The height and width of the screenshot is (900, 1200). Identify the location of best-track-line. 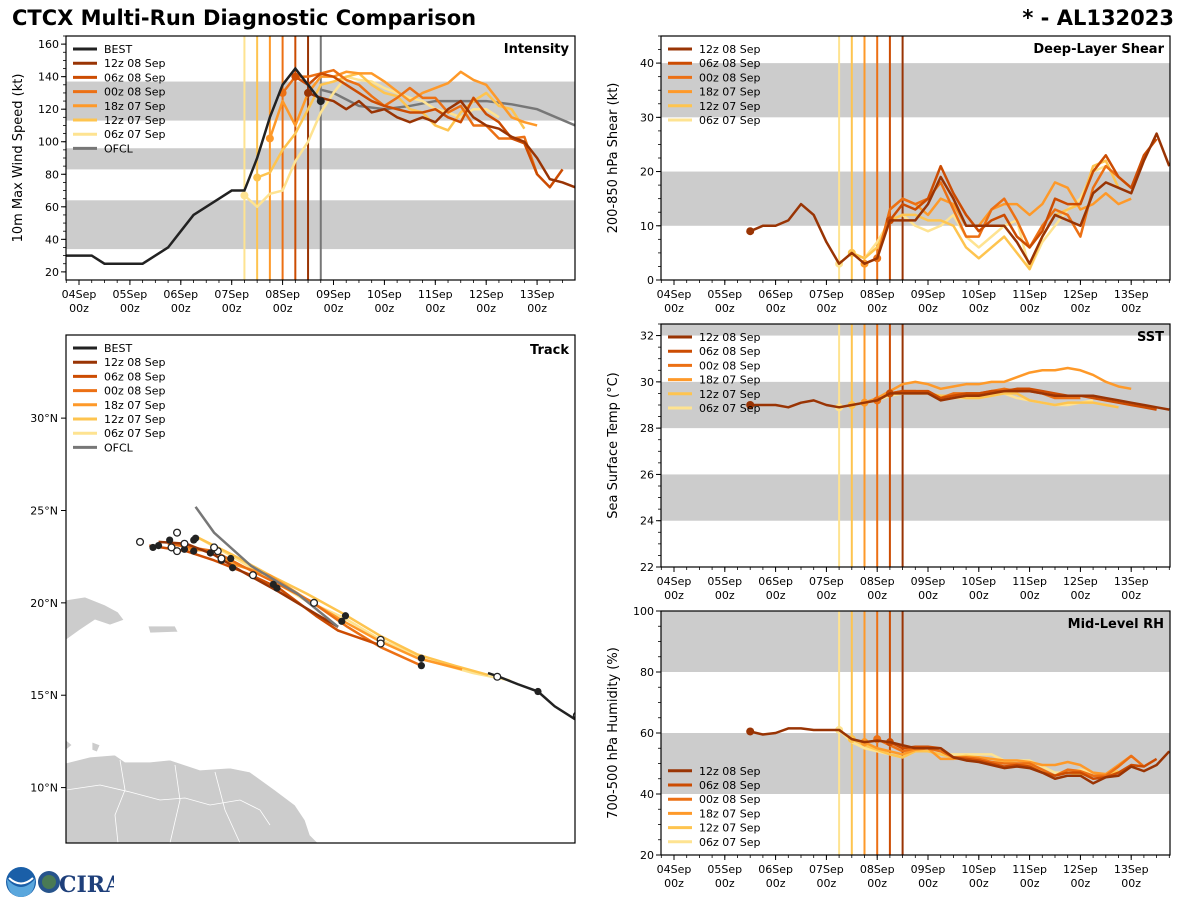
(194, 165).